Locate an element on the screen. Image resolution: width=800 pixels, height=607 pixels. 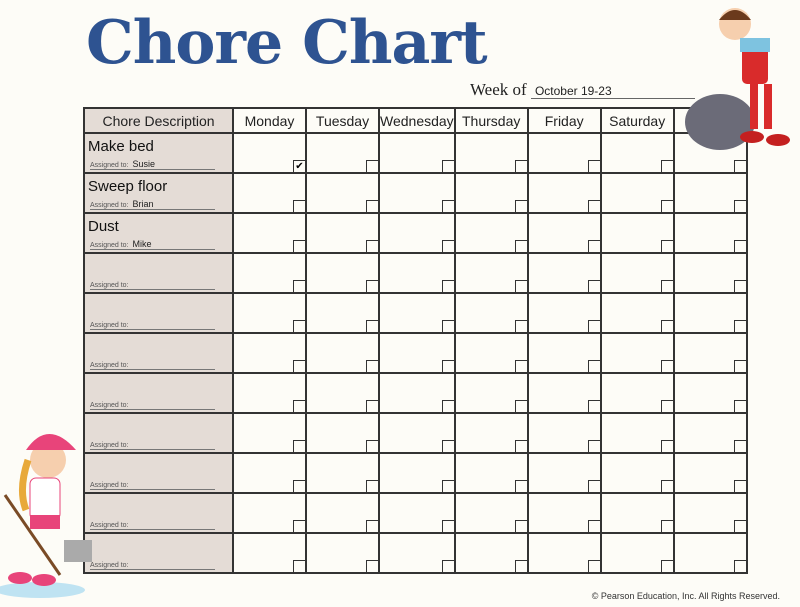
checkbox: ✔ is located at coordinates (299, 166).